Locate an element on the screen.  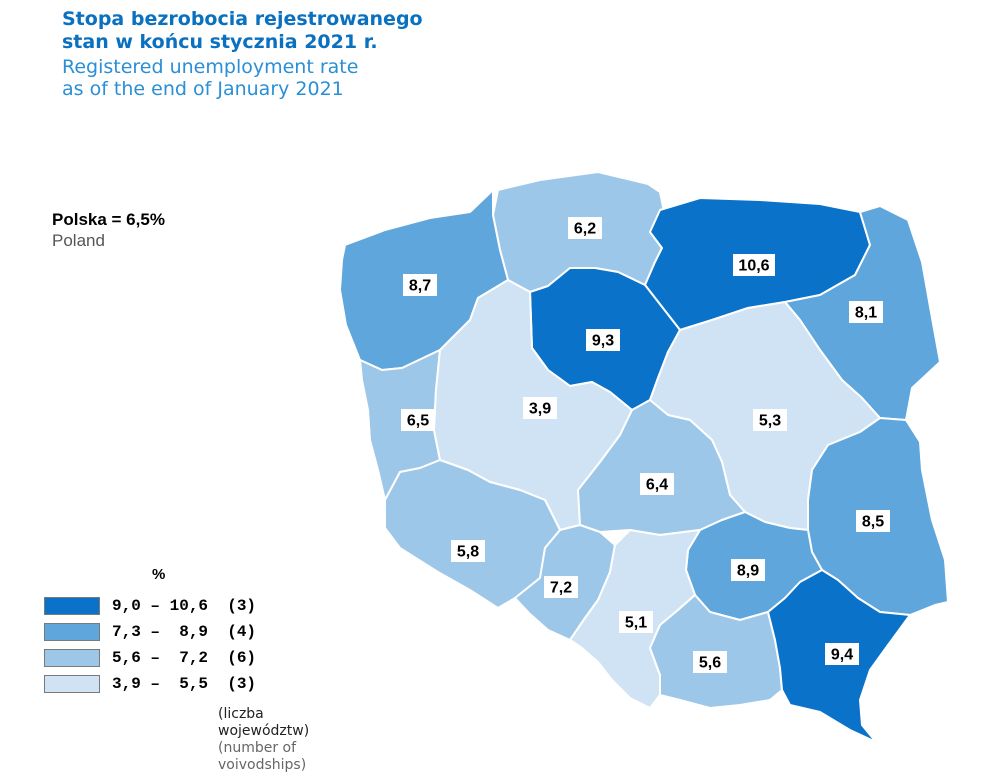
value-label-lodzkie: 6,4 is located at coordinates (657, 484).